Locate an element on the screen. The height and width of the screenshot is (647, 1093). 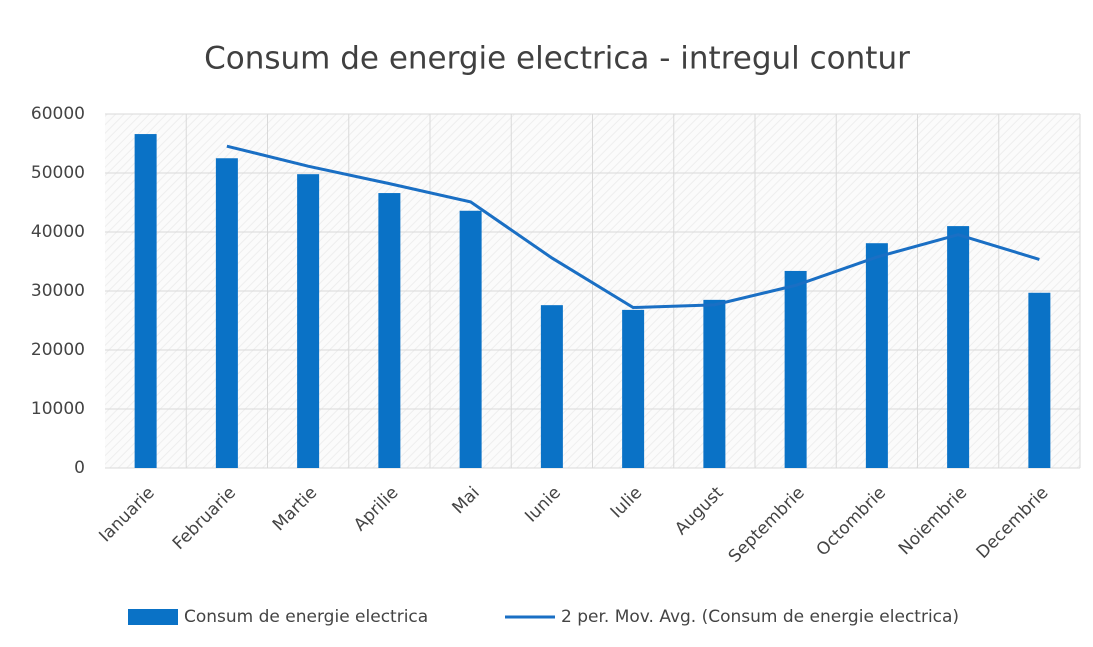
x-tick-label: Septembrie is located at coordinates (767, 525).